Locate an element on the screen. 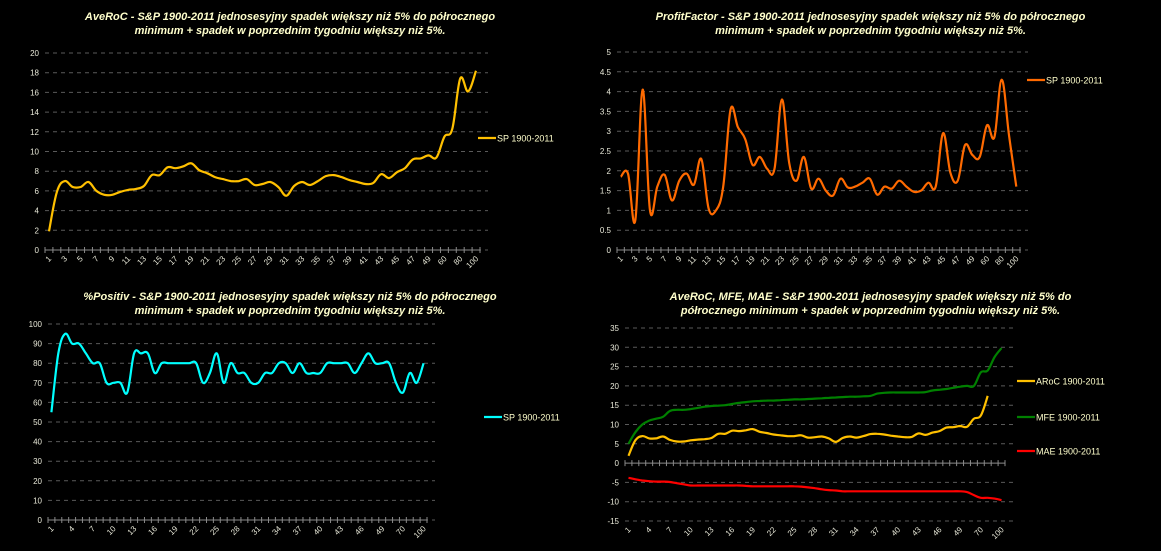  x-tick-label: 17 is located at coordinates (735, 260).